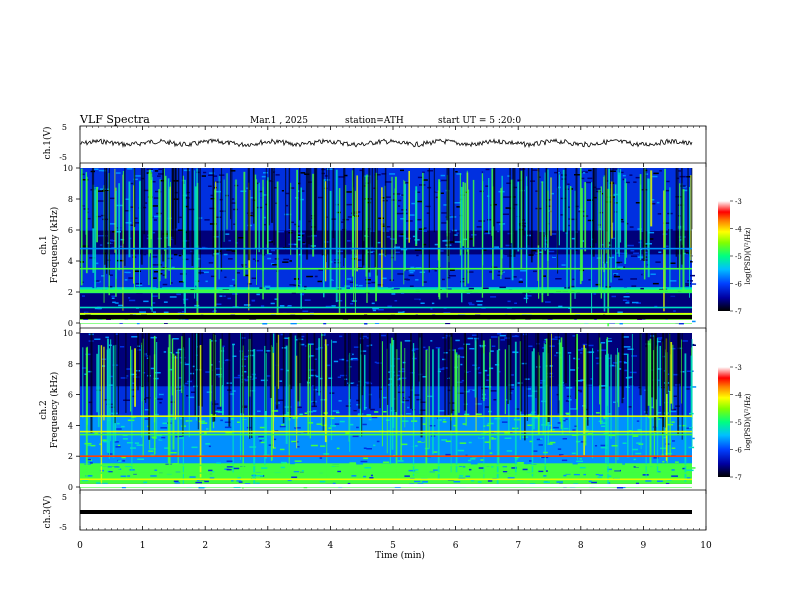 This screenshot has height=612, width=792. What do you see at coordinates (374, 121) in the screenshot?
I see `station-label: station=ATH` at bounding box center [374, 121].